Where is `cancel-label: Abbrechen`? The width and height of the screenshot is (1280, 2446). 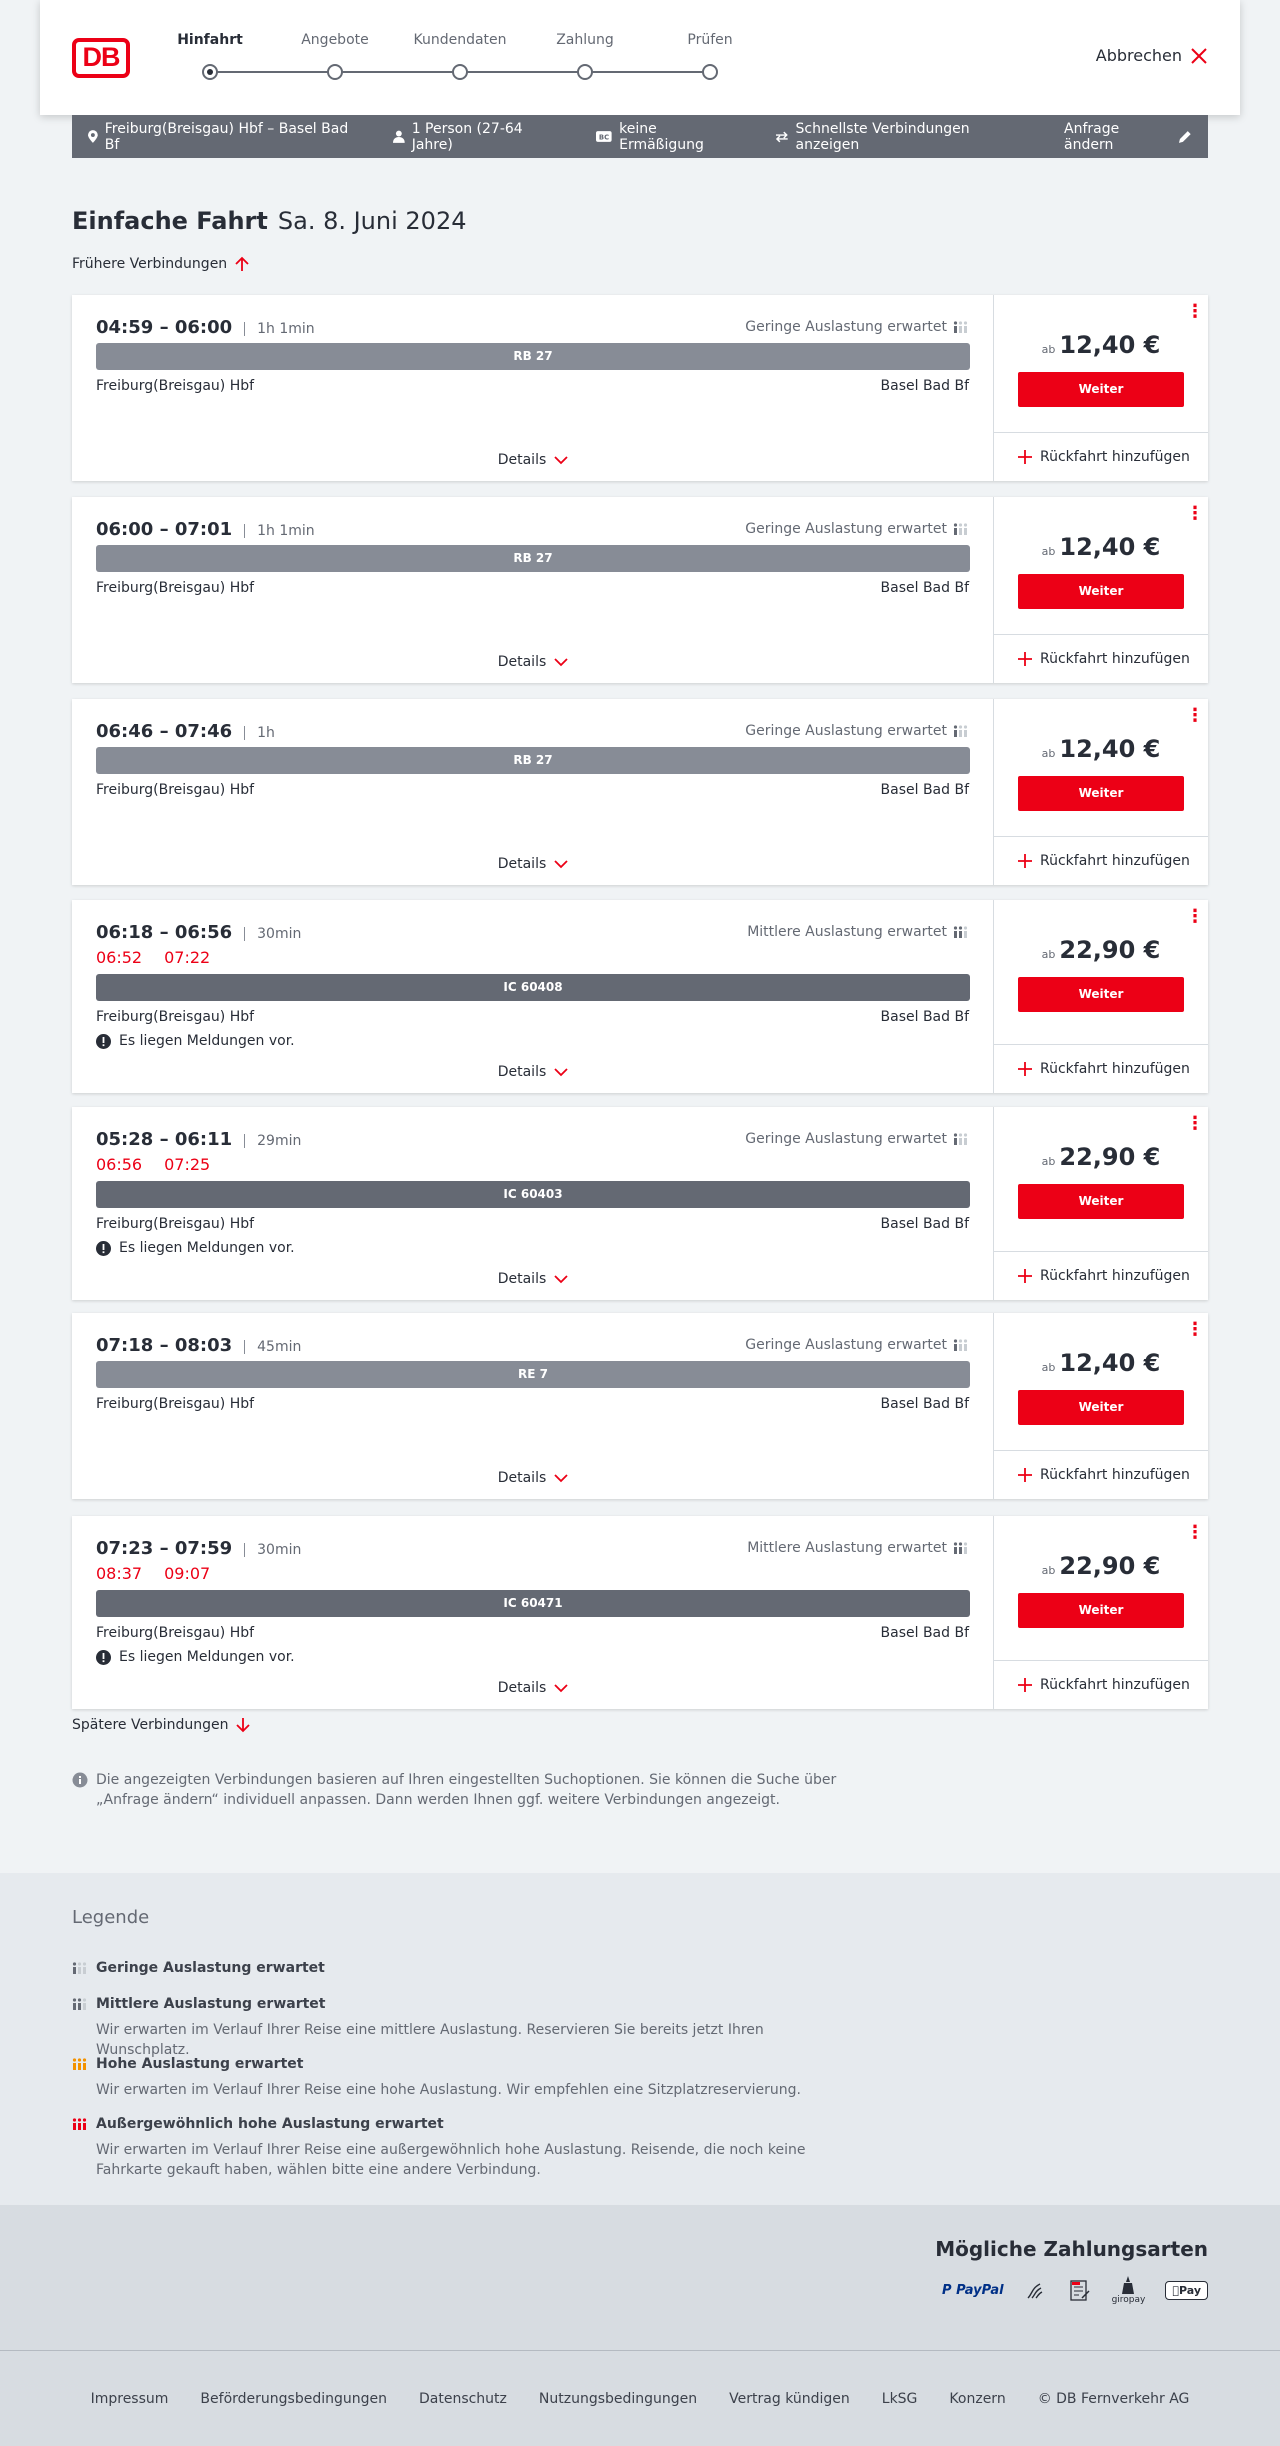
cancel-label: Abbrechen is located at coordinates (1138, 55).